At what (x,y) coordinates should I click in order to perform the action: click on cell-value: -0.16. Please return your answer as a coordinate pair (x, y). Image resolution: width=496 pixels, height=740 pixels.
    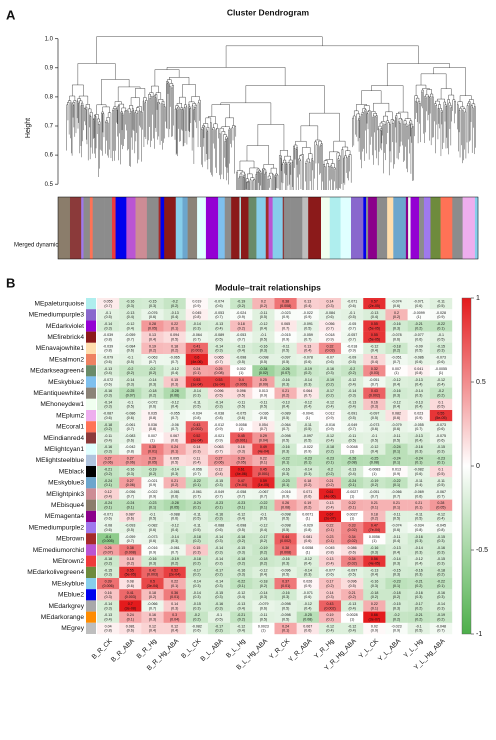
    Looking at the image, I should click on (419, 593).